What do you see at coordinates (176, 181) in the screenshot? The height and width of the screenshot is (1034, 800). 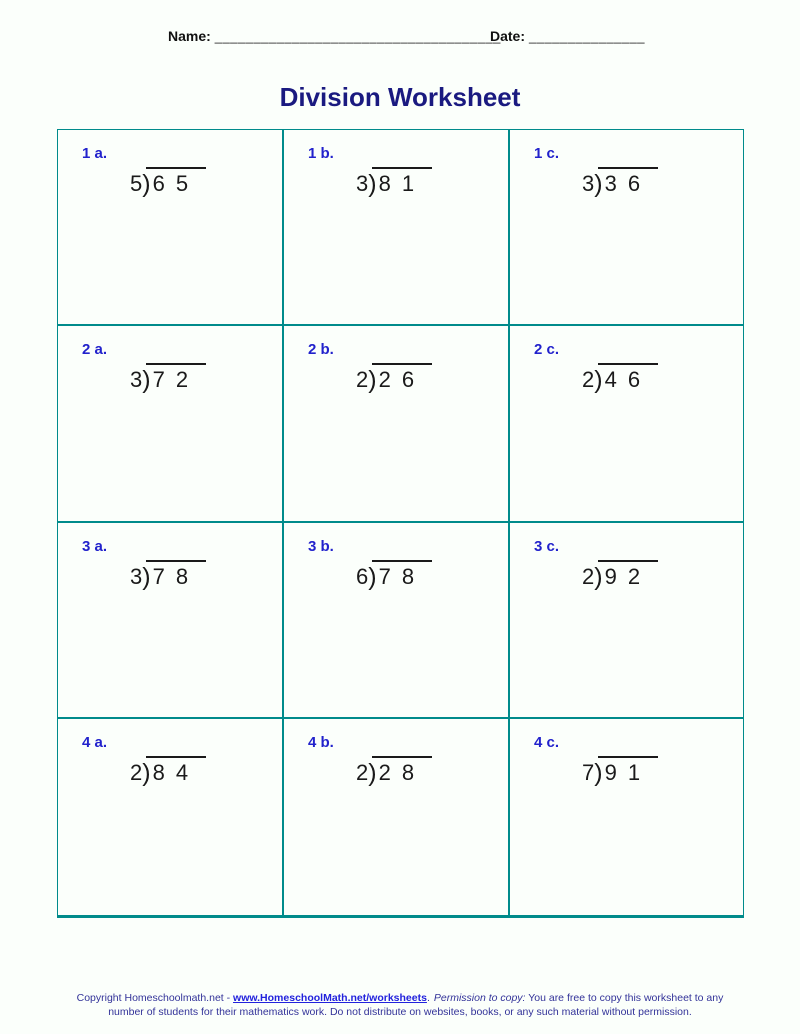 I see `dividend: 6 5` at bounding box center [176, 181].